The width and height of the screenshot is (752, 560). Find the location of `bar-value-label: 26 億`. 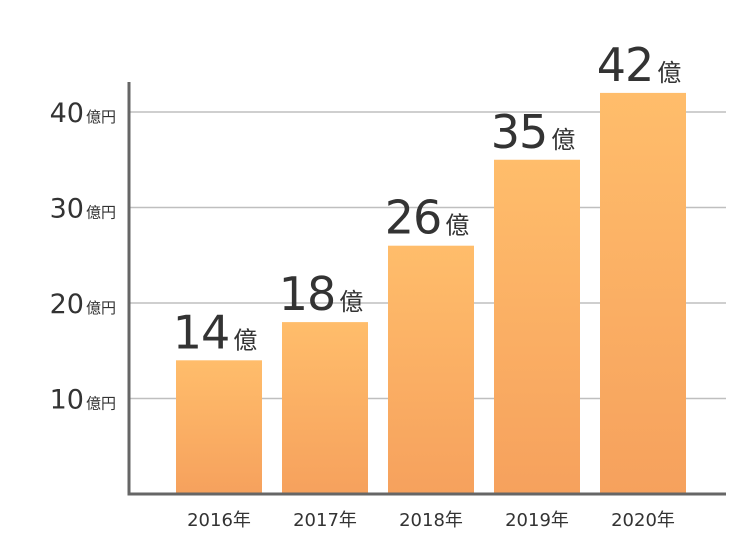

bar-value-label: 26 億 is located at coordinates (427, 218).